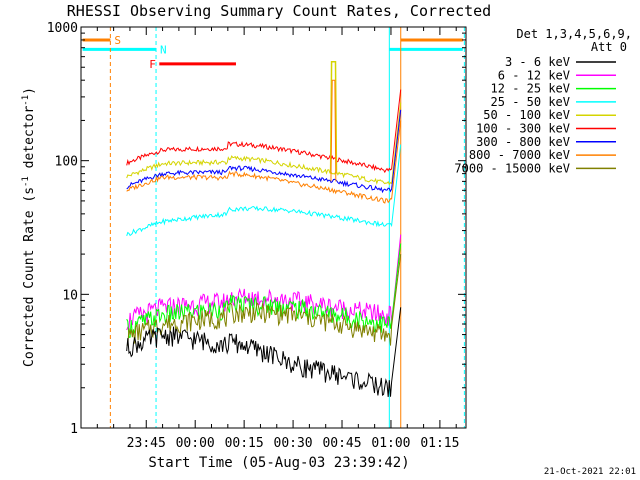 The image size is (640, 480). What do you see at coordinates (163, 49) in the screenshot?
I see `band-label: N` at bounding box center [163, 49].